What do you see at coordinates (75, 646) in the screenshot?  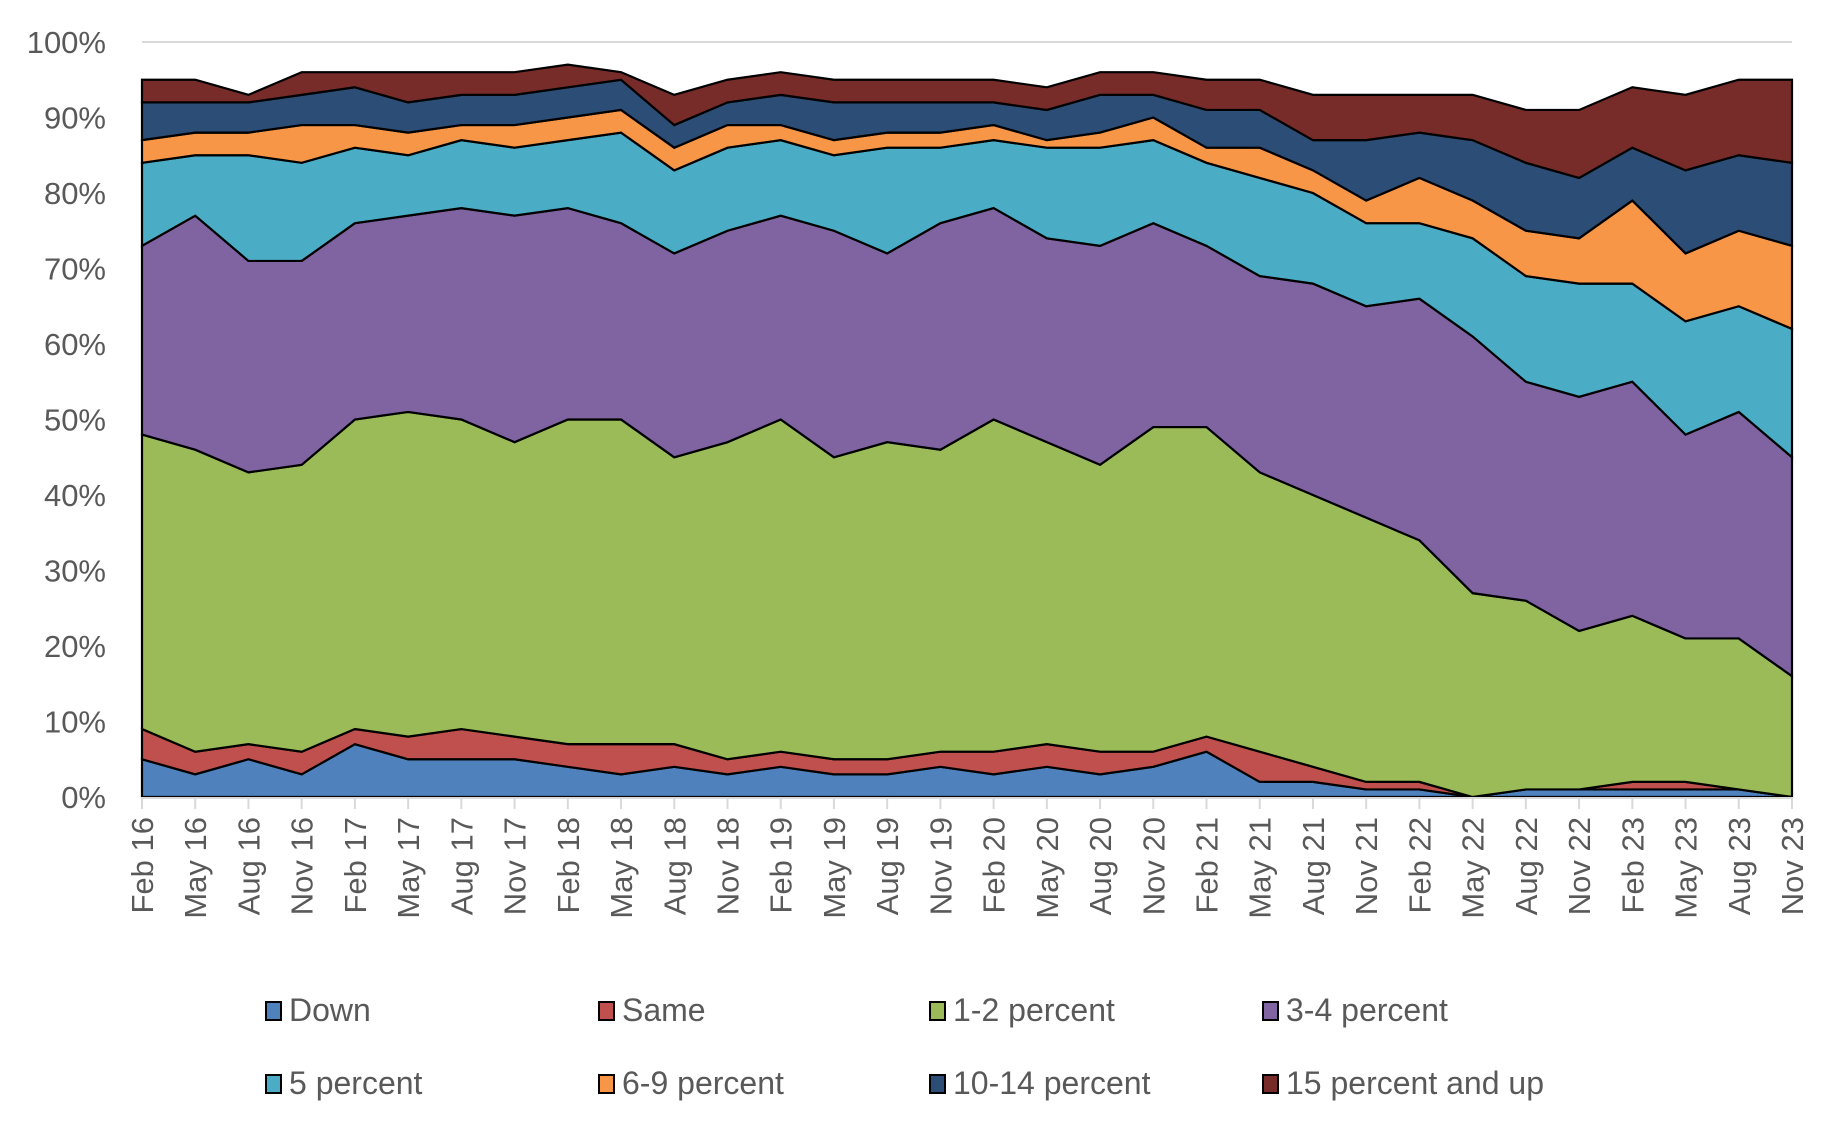 I see `y-tick-label: 20%` at bounding box center [75, 646].